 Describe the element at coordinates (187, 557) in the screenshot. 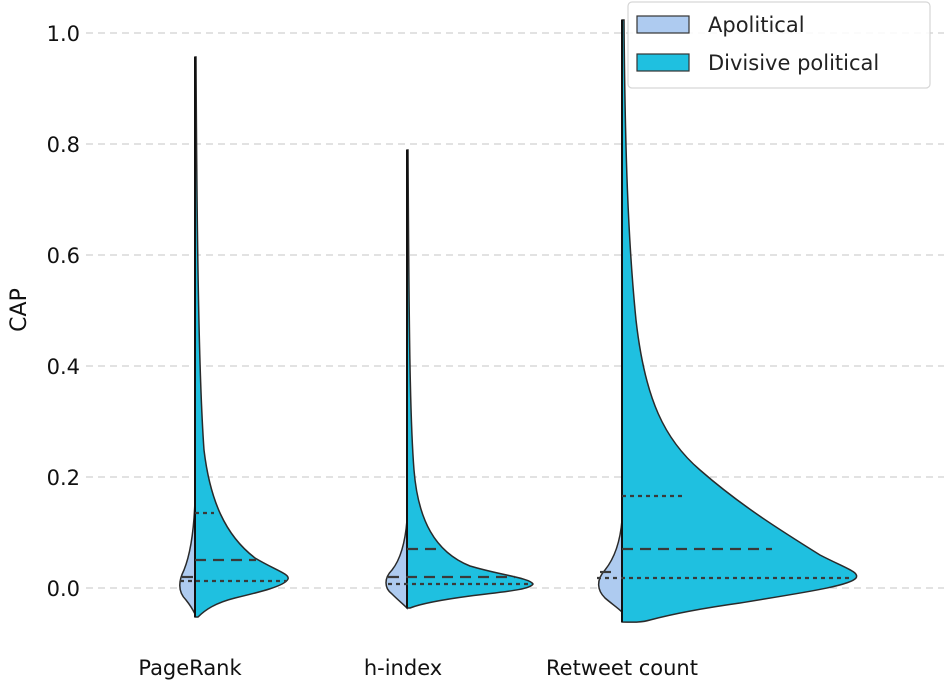

I see `violin-pagerank-apolitical` at that location.